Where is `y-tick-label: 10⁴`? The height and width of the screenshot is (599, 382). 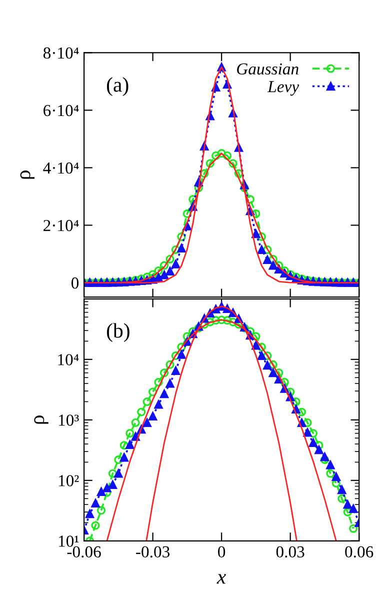 y-tick-label: 10⁴ is located at coordinates (68, 360).